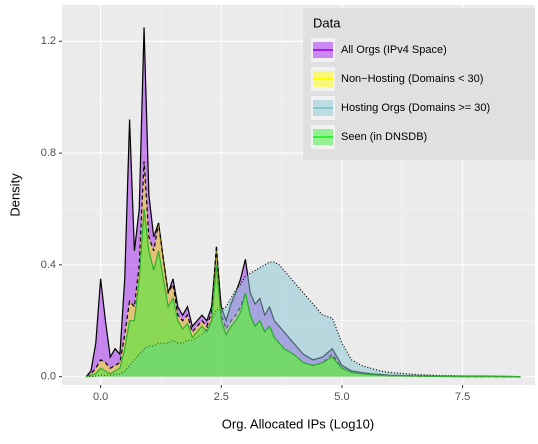 This screenshot has width=538, height=444. Describe the element at coordinates (394, 50) in the screenshot. I see `legend-label: All Orgs (IPv4 Space)` at that location.